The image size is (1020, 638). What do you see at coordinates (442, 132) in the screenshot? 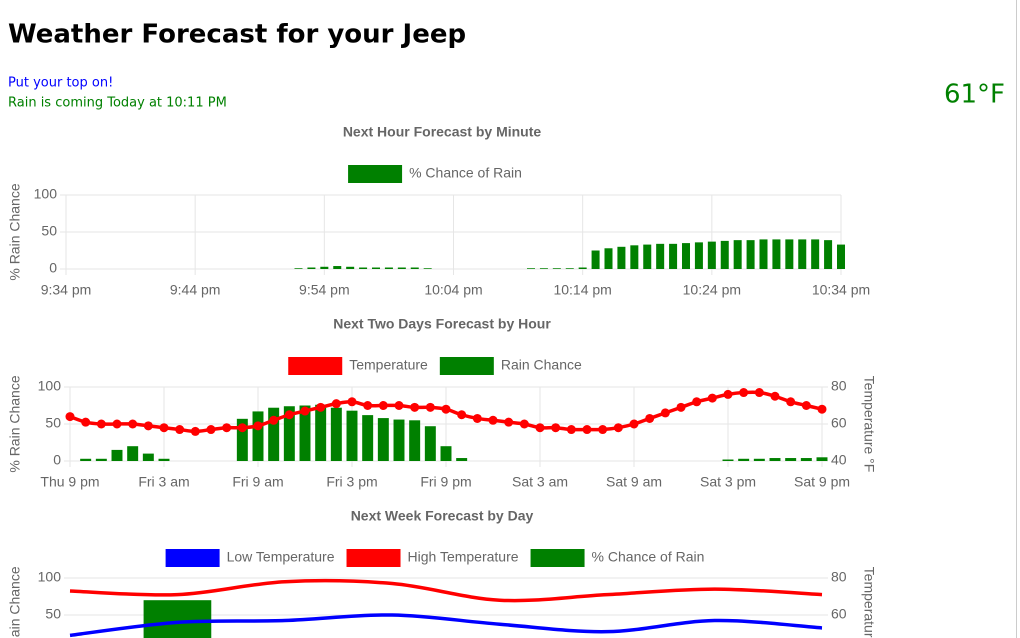
I see `chart-title: Next Hour Forecast by Minute` at bounding box center [442, 132].